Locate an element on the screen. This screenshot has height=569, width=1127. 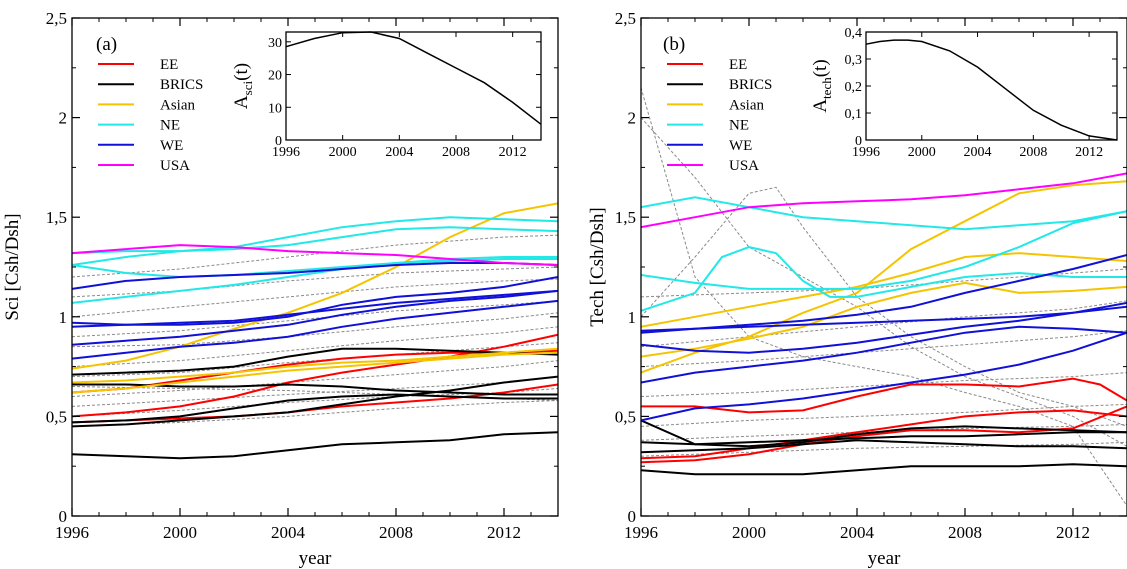
inset-y-tick-label: 0,4 is located at coordinates (854, 33).